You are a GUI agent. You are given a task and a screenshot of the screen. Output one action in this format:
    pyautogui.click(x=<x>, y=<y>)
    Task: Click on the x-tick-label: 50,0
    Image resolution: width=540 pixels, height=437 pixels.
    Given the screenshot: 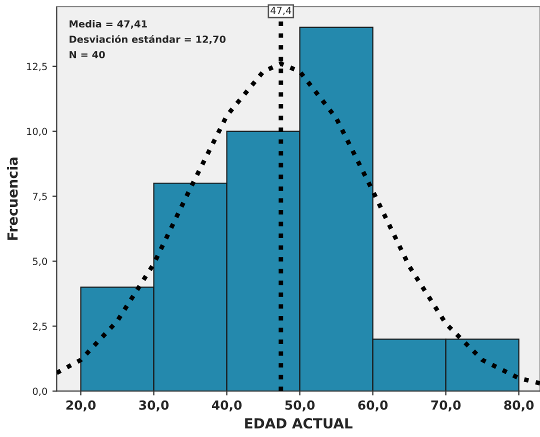 What is the action you would take?
    pyautogui.click(x=300, y=406)
    